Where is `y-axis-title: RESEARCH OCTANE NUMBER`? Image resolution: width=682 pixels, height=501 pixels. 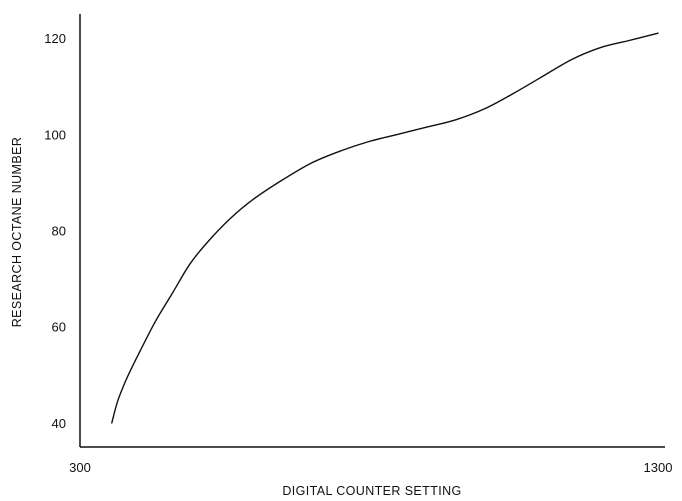
y-axis-title: RESEARCH OCTANE NUMBER is located at coordinates (17, 232).